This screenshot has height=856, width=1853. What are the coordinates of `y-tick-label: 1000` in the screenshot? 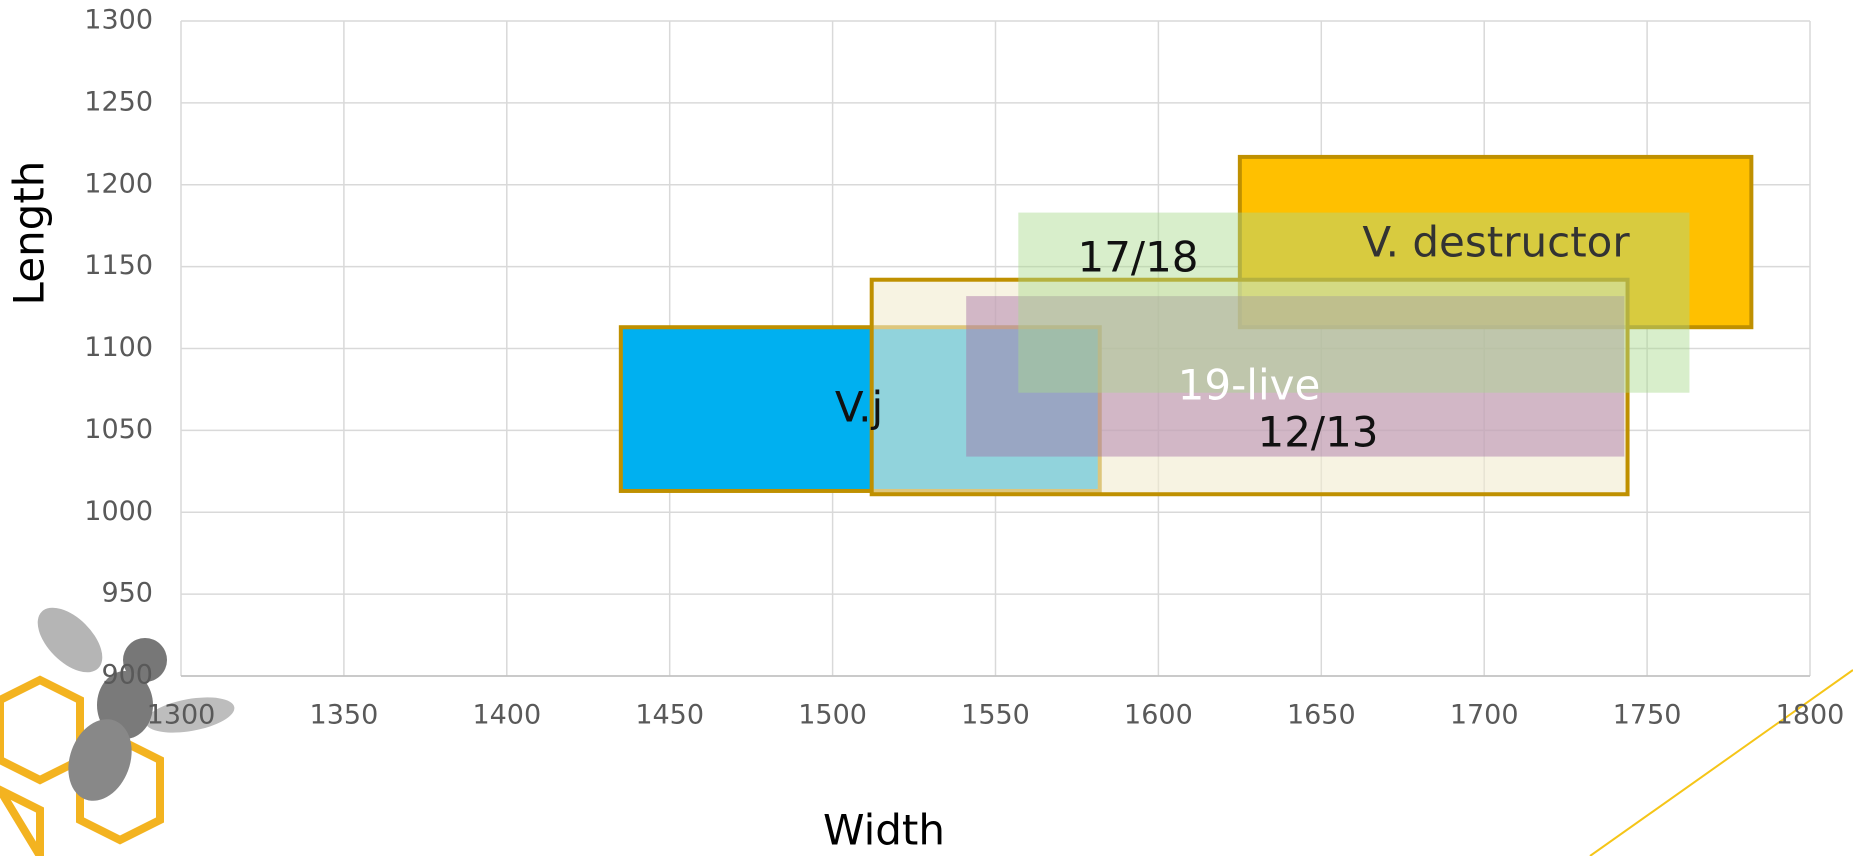 It's located at (118, 511).